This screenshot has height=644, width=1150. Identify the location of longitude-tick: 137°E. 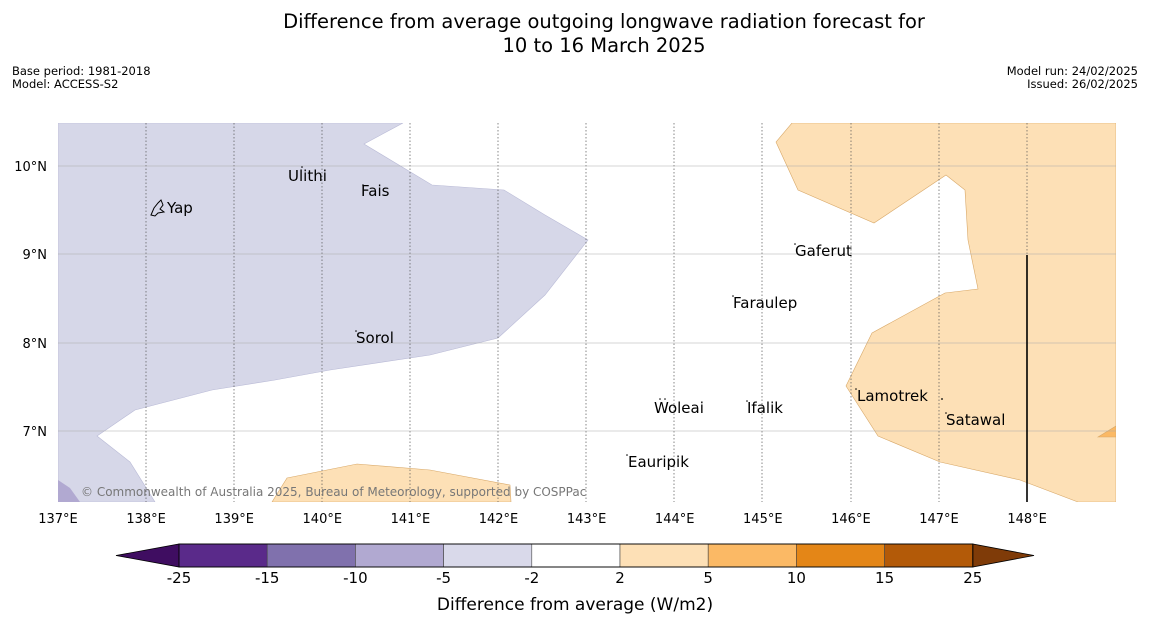
(58, 519).